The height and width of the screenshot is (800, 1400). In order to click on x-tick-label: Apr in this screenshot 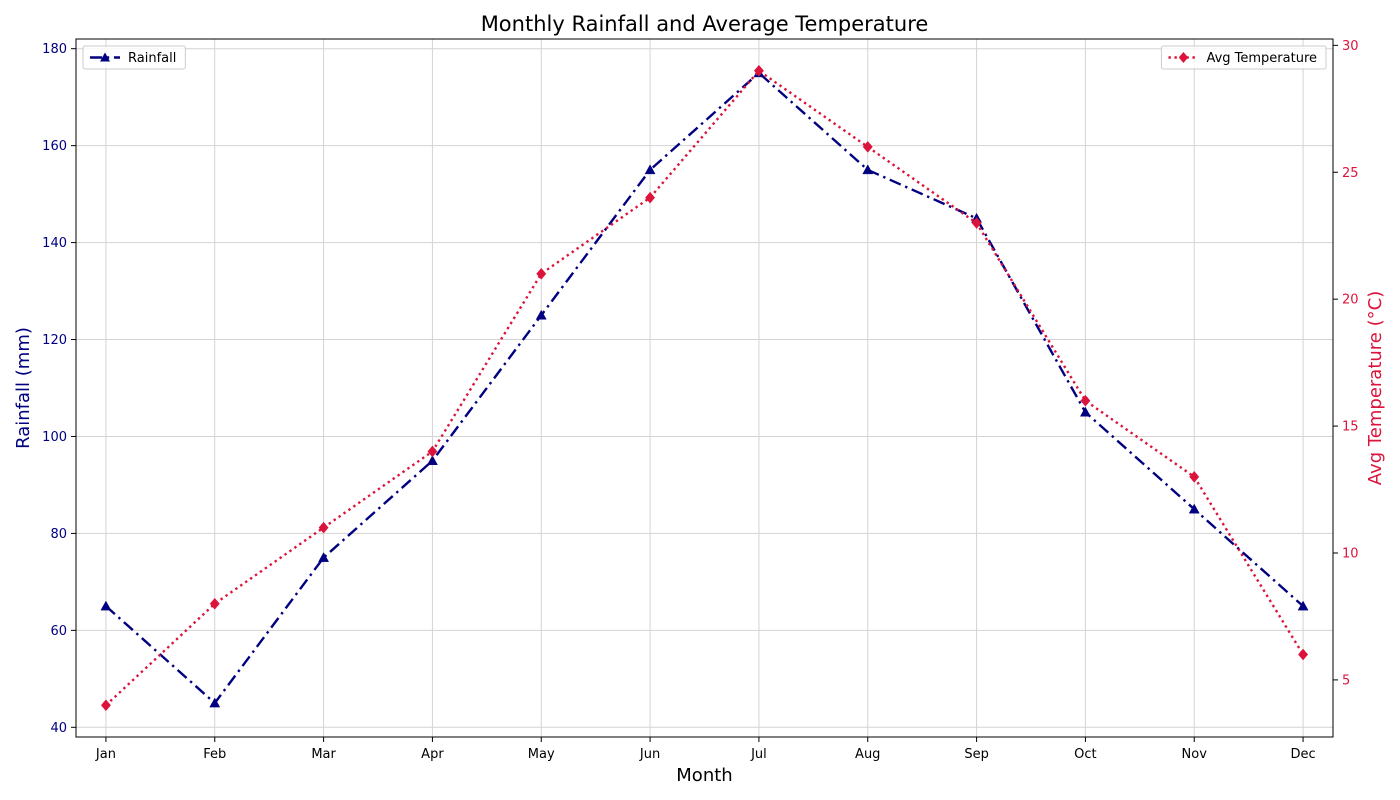, I will do `click(432, 754)`.